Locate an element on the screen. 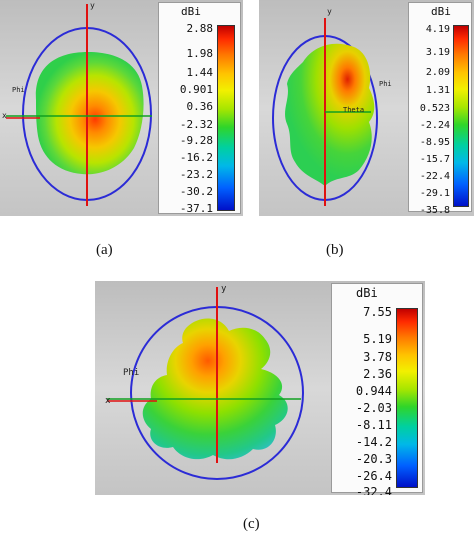 The height and width of the screenshot is (536, 474). scale-tick: -23.2 is located at coordinates (196, 174).